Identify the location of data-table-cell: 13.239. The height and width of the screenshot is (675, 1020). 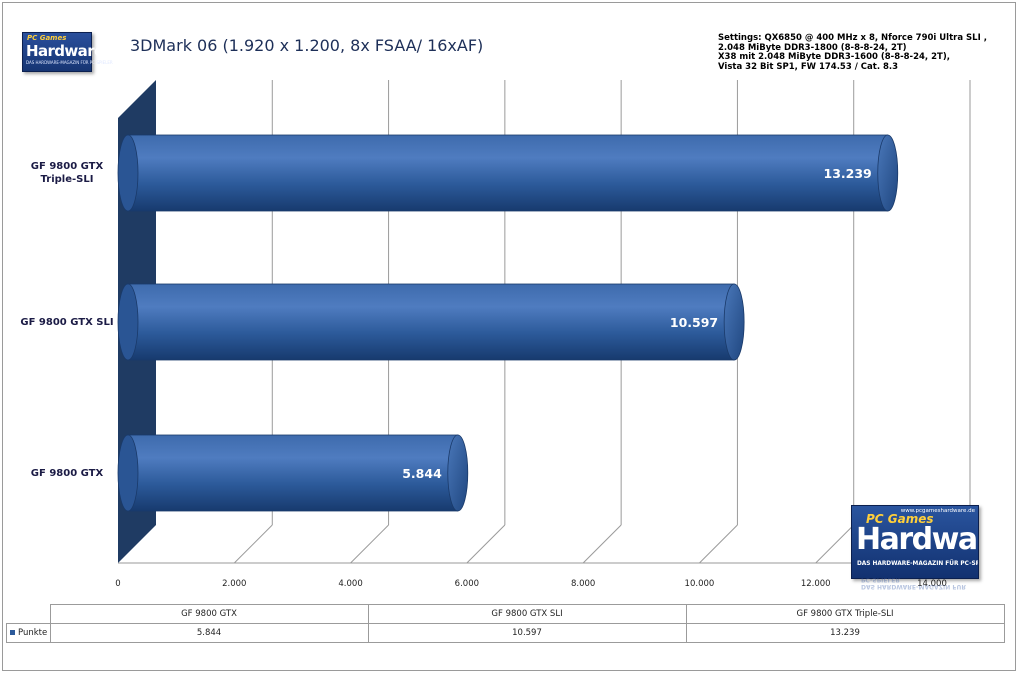
(845, 633).